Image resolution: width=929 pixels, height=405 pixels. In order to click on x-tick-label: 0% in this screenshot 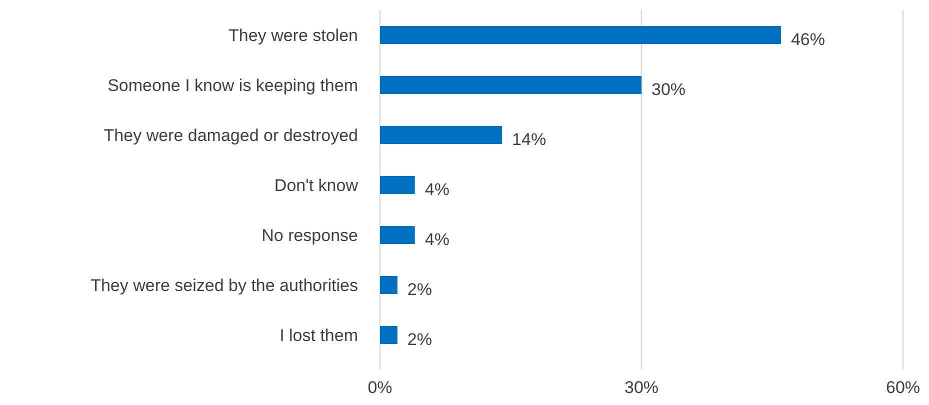, I will do `click(380, 387)`.